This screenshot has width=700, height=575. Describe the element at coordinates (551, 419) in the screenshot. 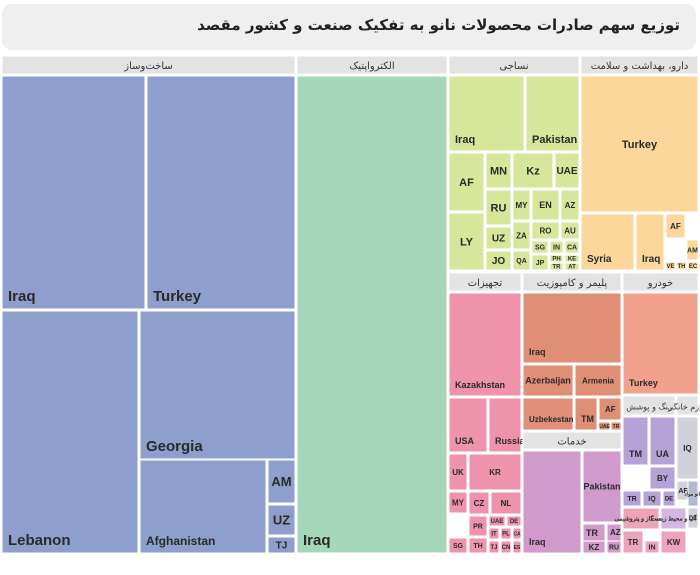

I see `tile-label: Uzbekestan` at that location.